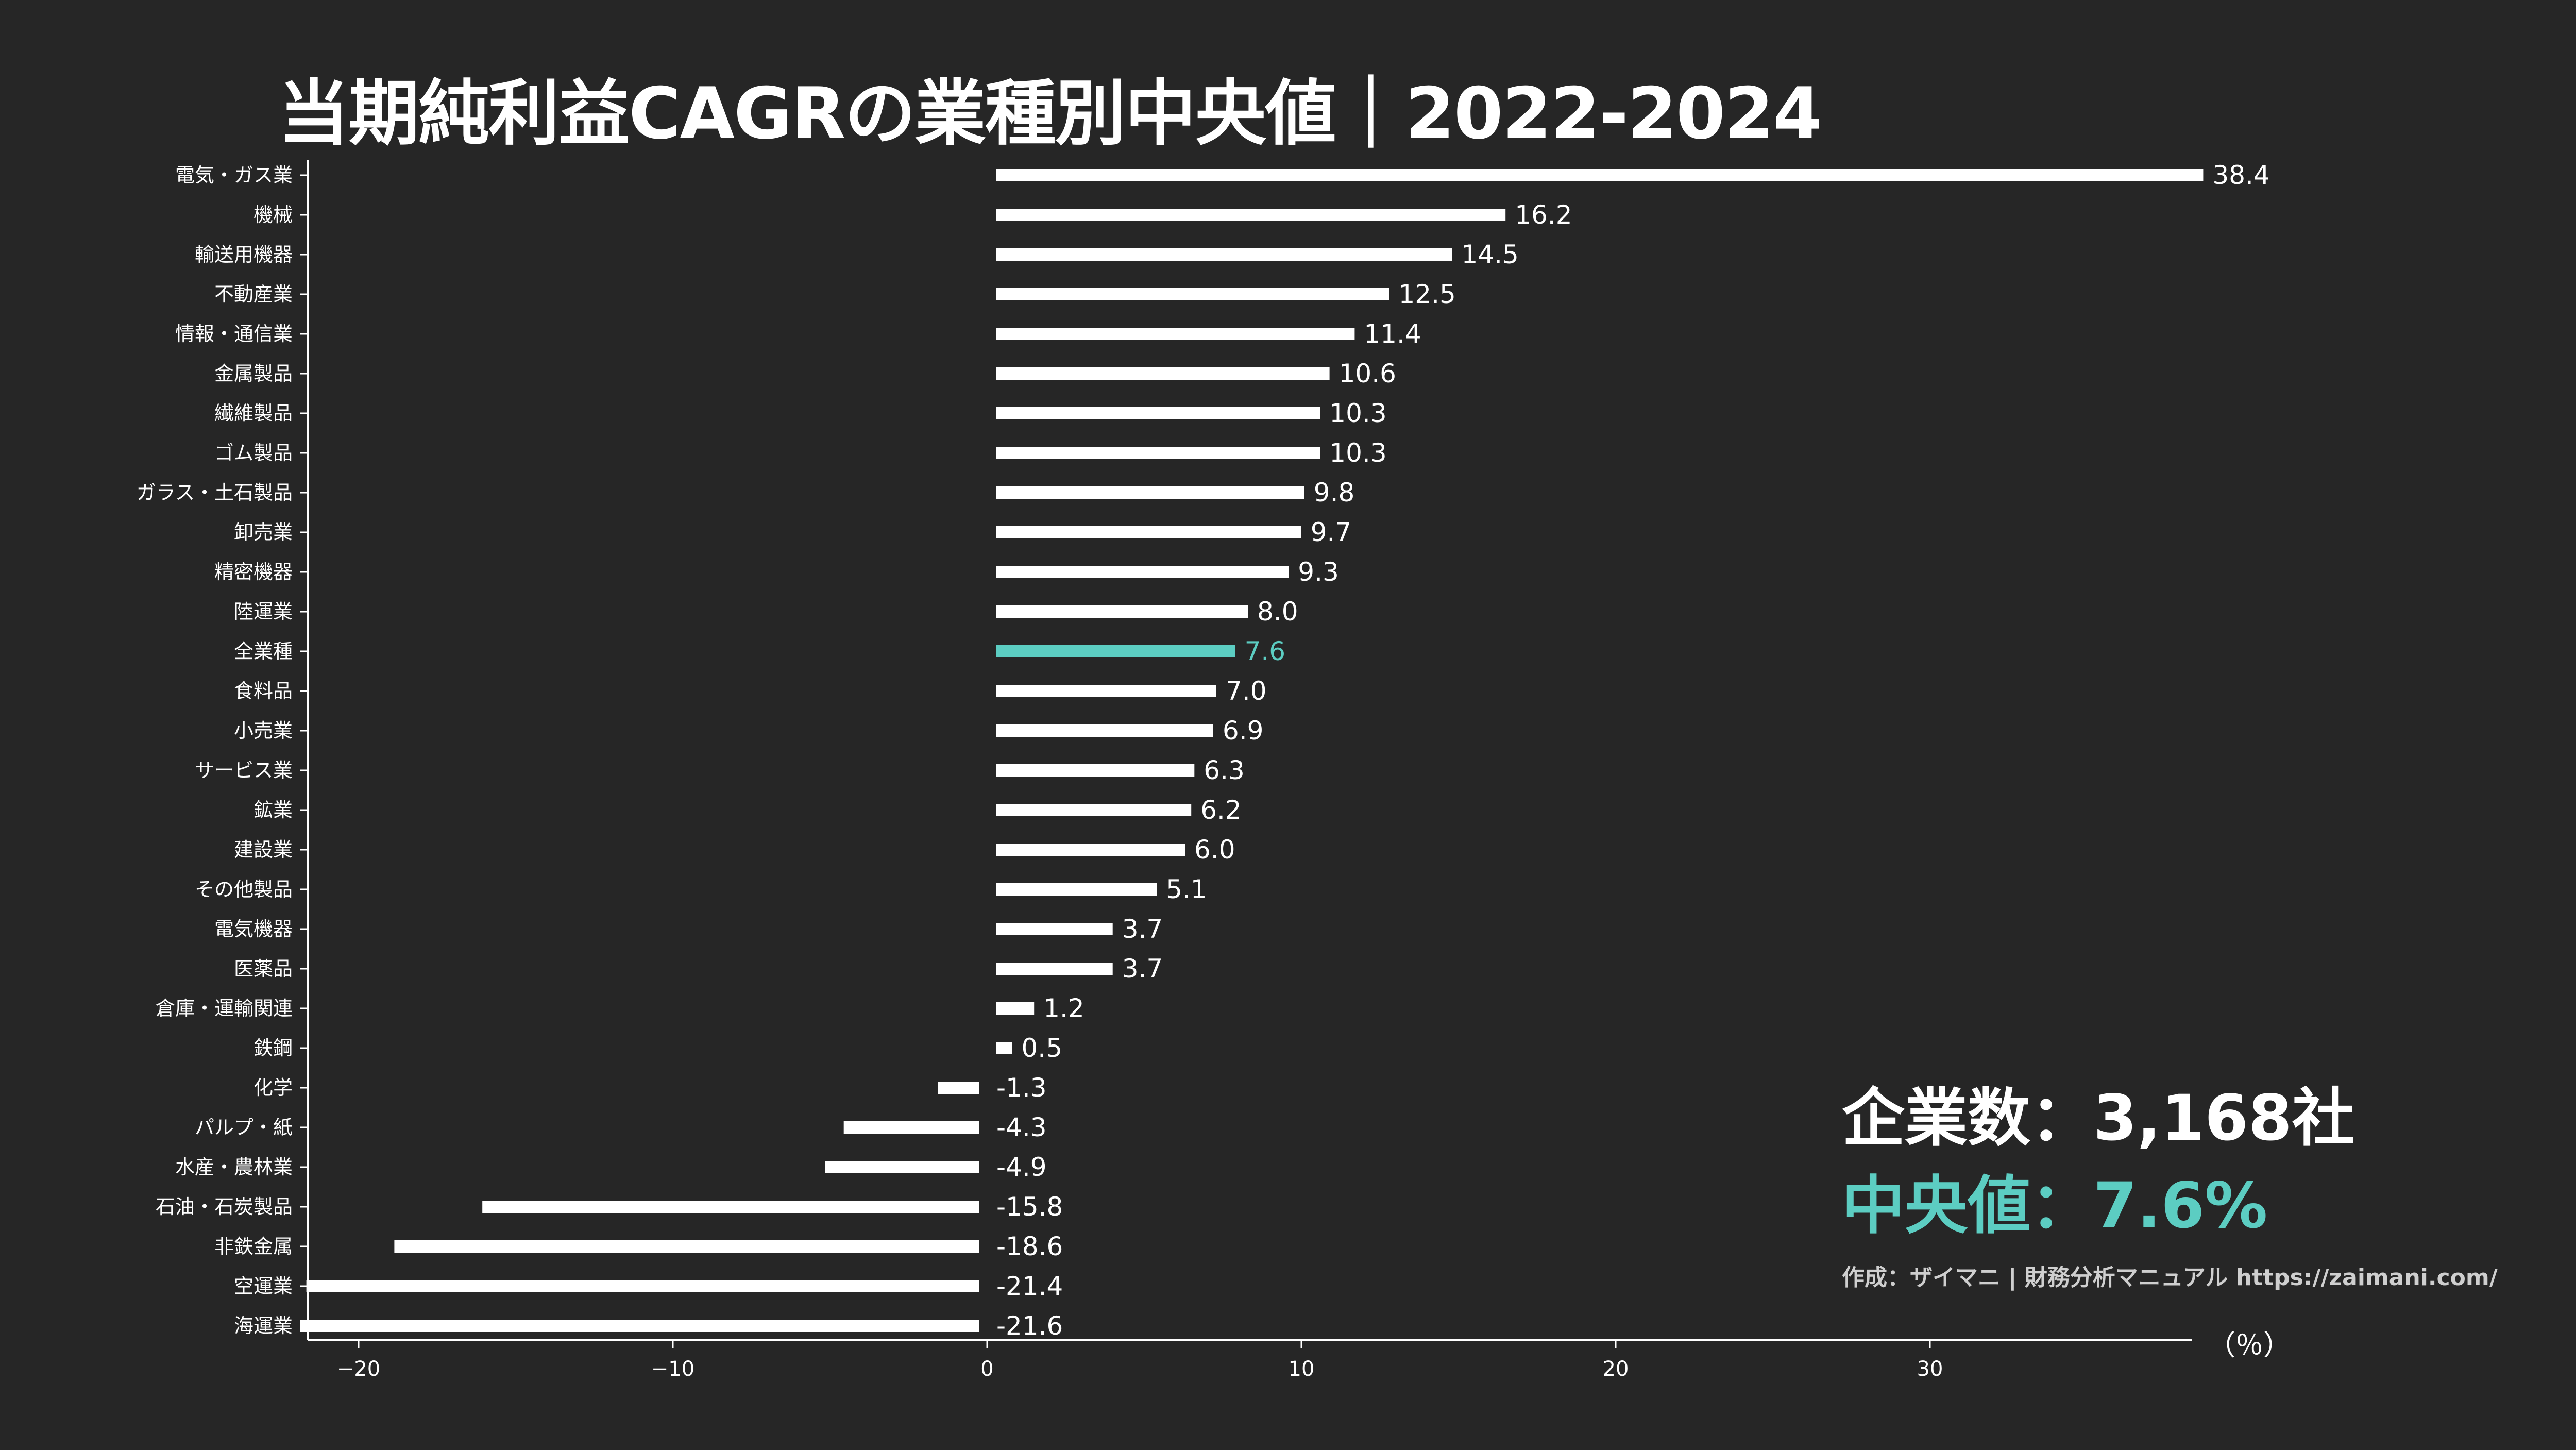  Describe the element at coordinates (263, 849) in the screenshot. I see `category-label: 建設業` at that location.